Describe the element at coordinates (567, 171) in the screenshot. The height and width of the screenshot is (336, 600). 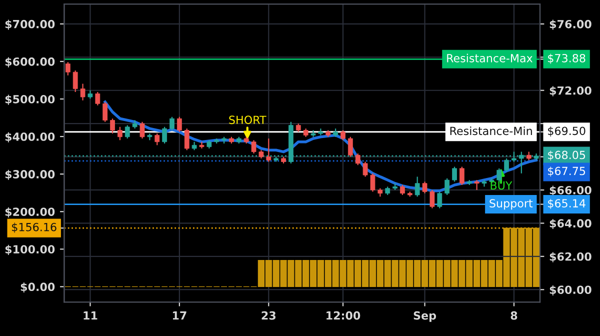
I see `ref-line-label: $67.75` at that location.